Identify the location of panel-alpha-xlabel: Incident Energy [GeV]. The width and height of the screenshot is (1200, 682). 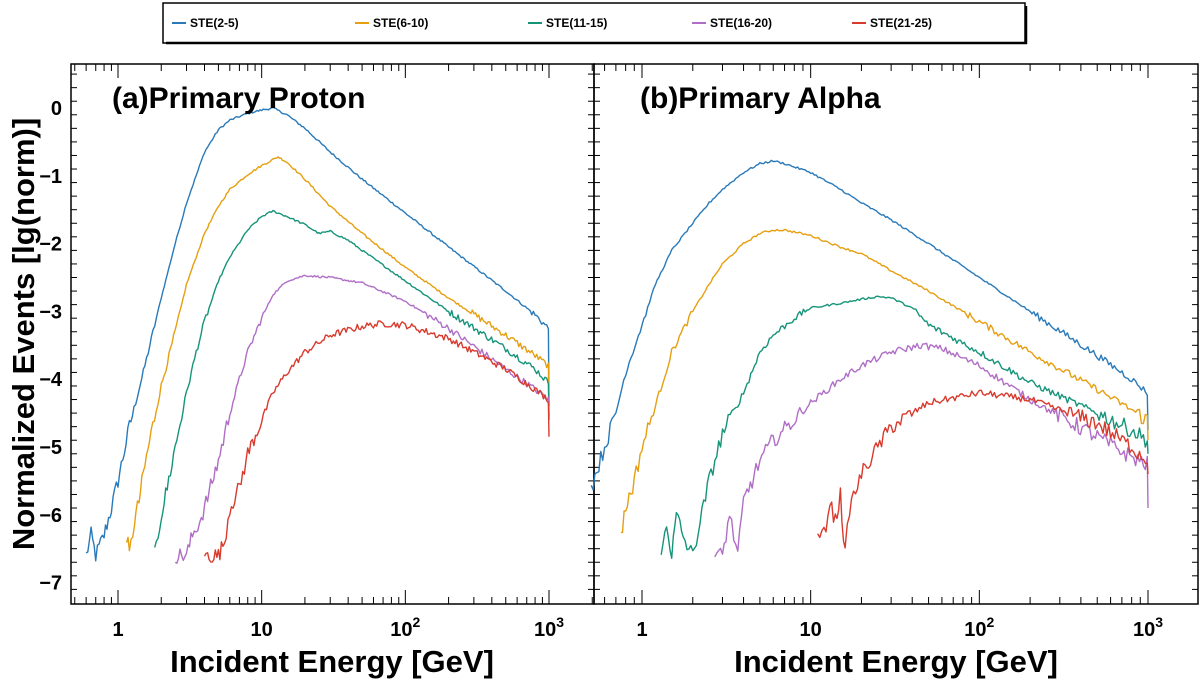
(896, 661).